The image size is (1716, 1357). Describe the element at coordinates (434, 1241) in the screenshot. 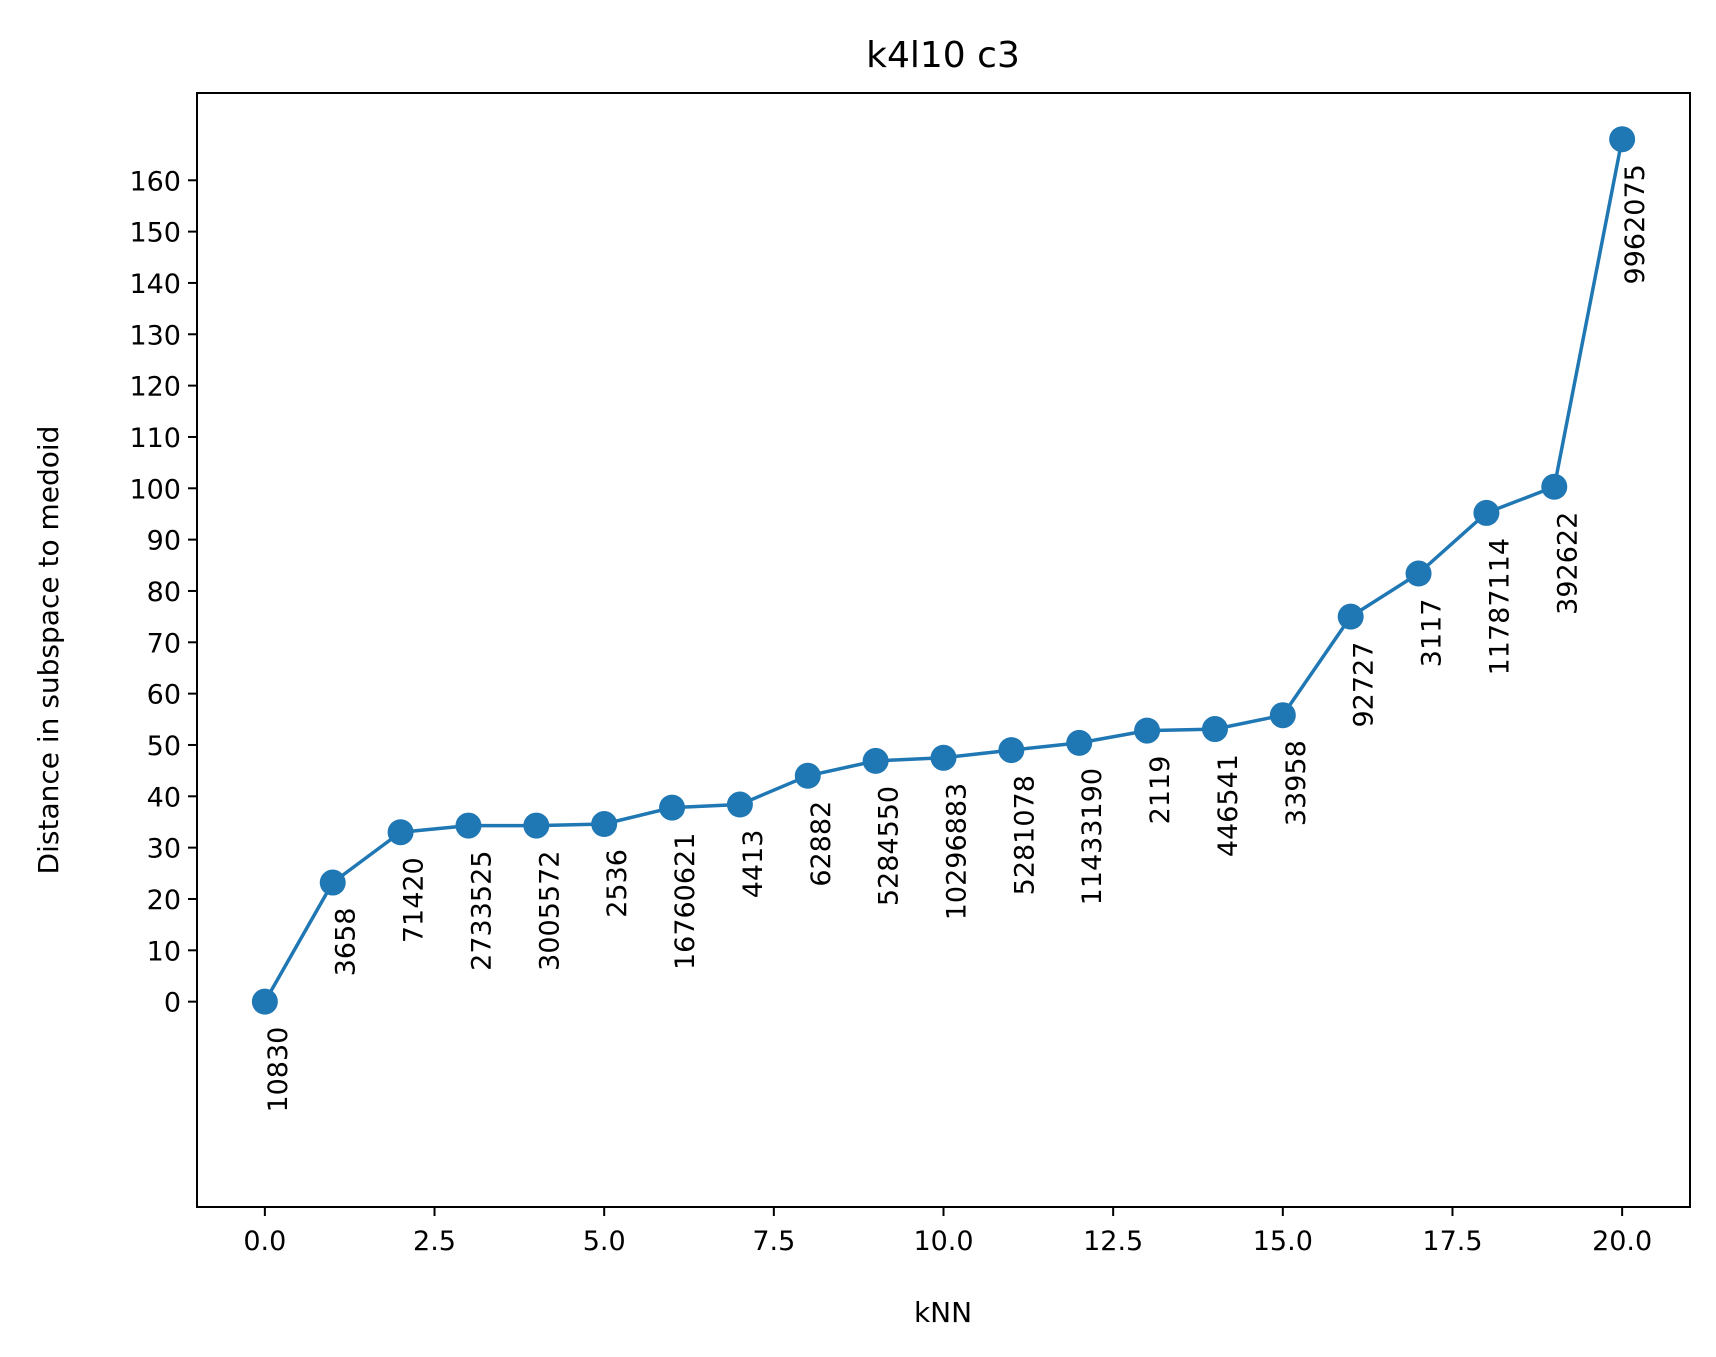

I see `x-tick-label: 2.5` at that location.